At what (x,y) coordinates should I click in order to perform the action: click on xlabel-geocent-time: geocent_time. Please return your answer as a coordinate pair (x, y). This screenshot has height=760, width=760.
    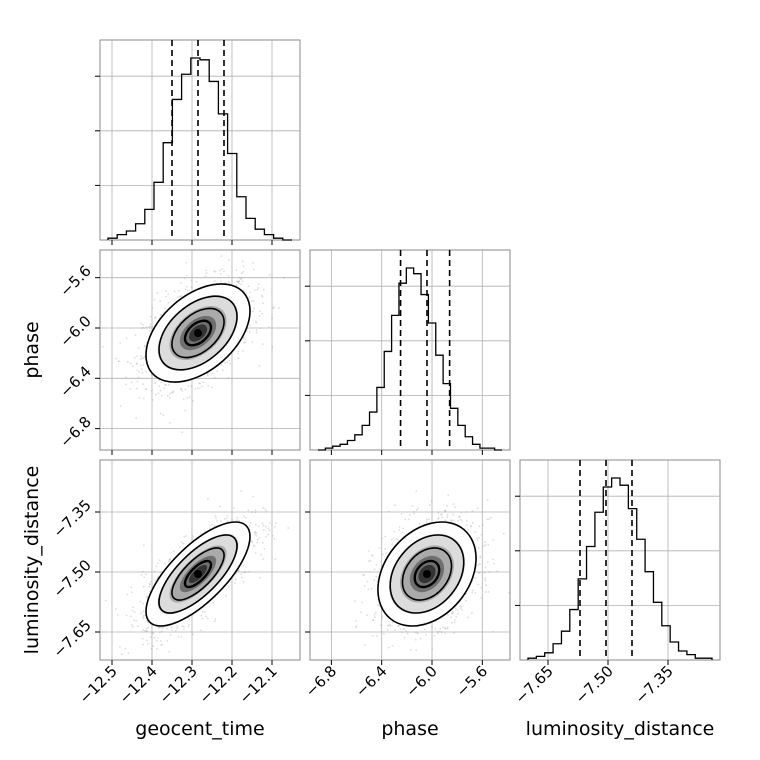
    Looking at the image, I should click on (199, 729).